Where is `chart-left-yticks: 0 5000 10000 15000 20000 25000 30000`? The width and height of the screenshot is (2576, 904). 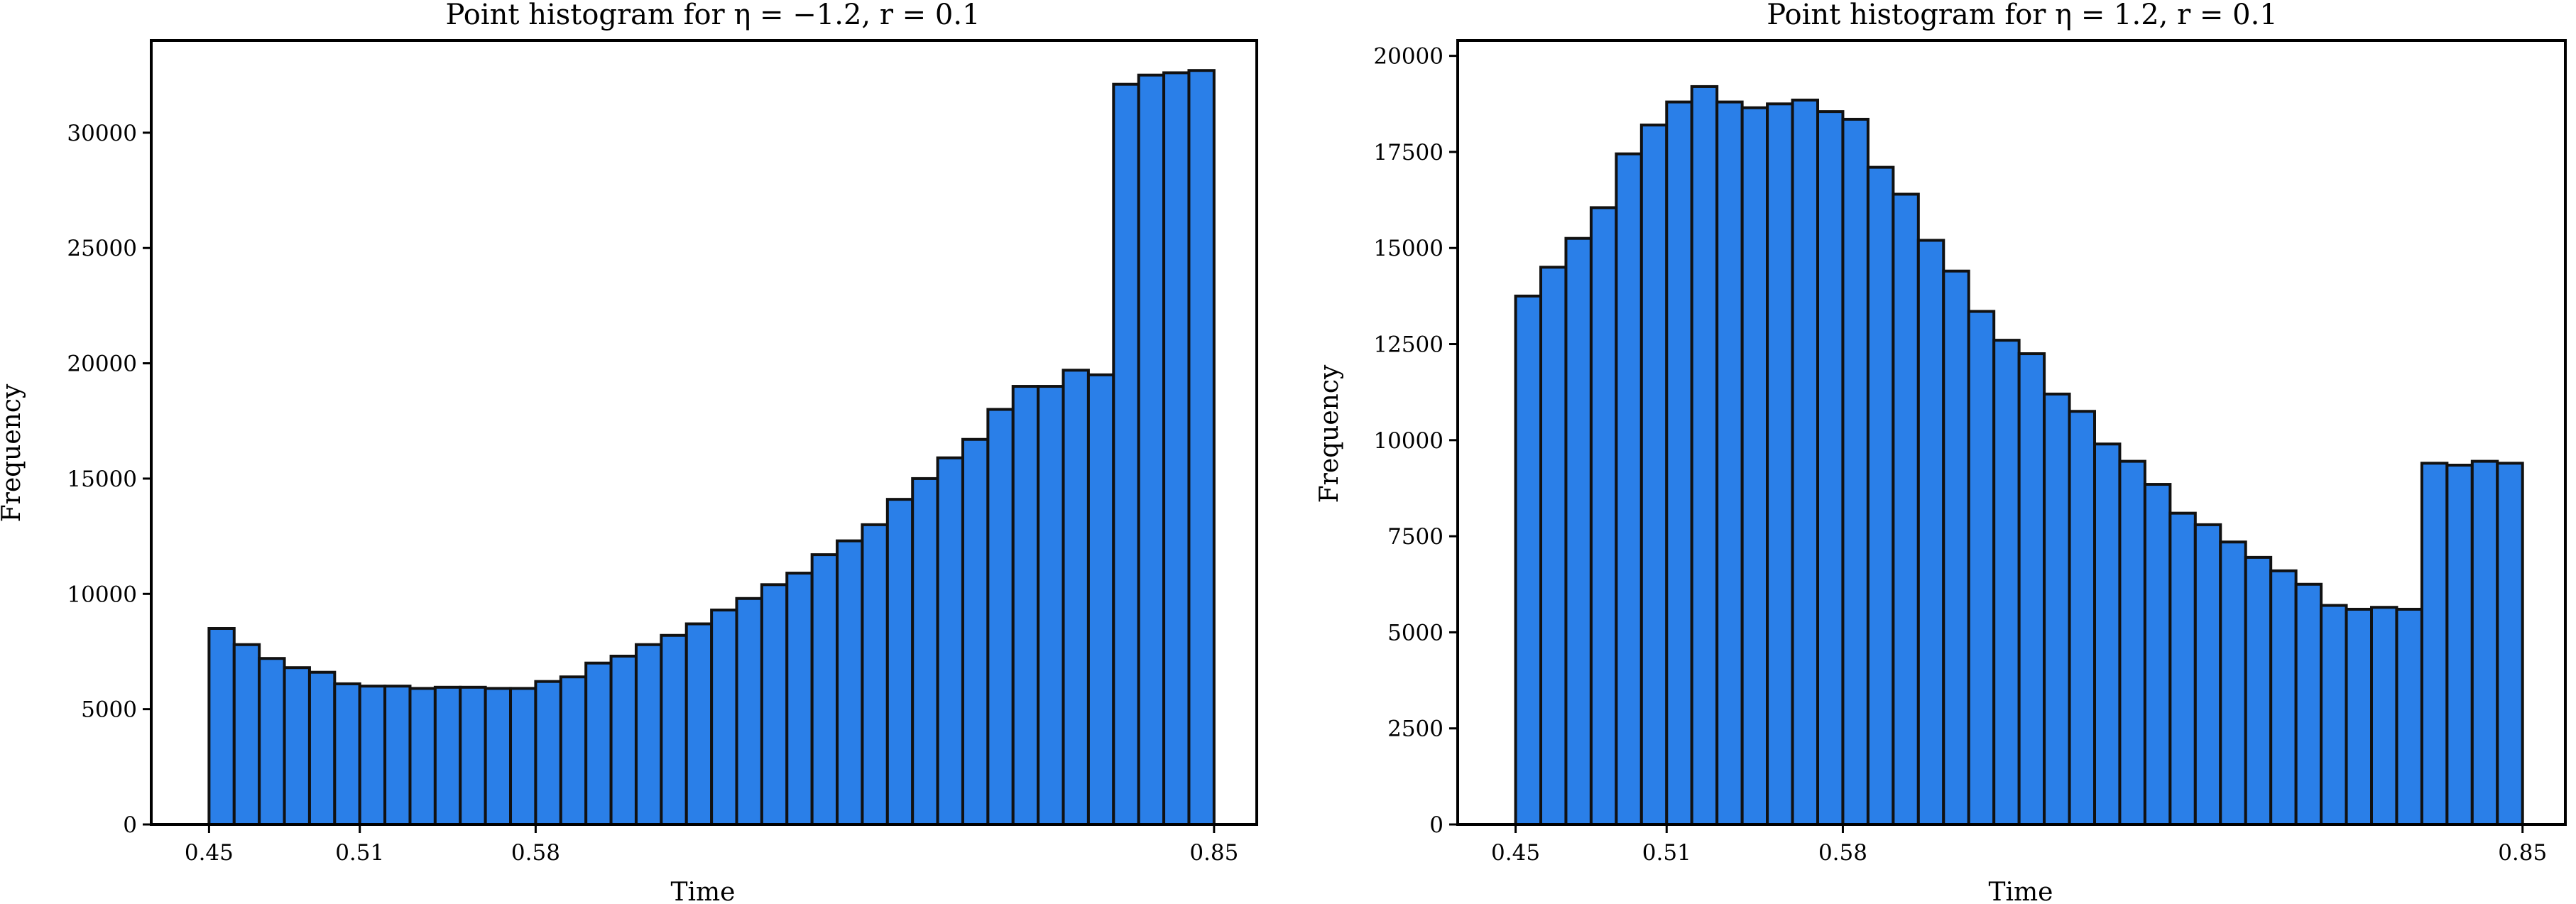 chart-left-yticks: 0 5000 10000 15000 20000 25000 30000 is located at coordinates (109, 479).